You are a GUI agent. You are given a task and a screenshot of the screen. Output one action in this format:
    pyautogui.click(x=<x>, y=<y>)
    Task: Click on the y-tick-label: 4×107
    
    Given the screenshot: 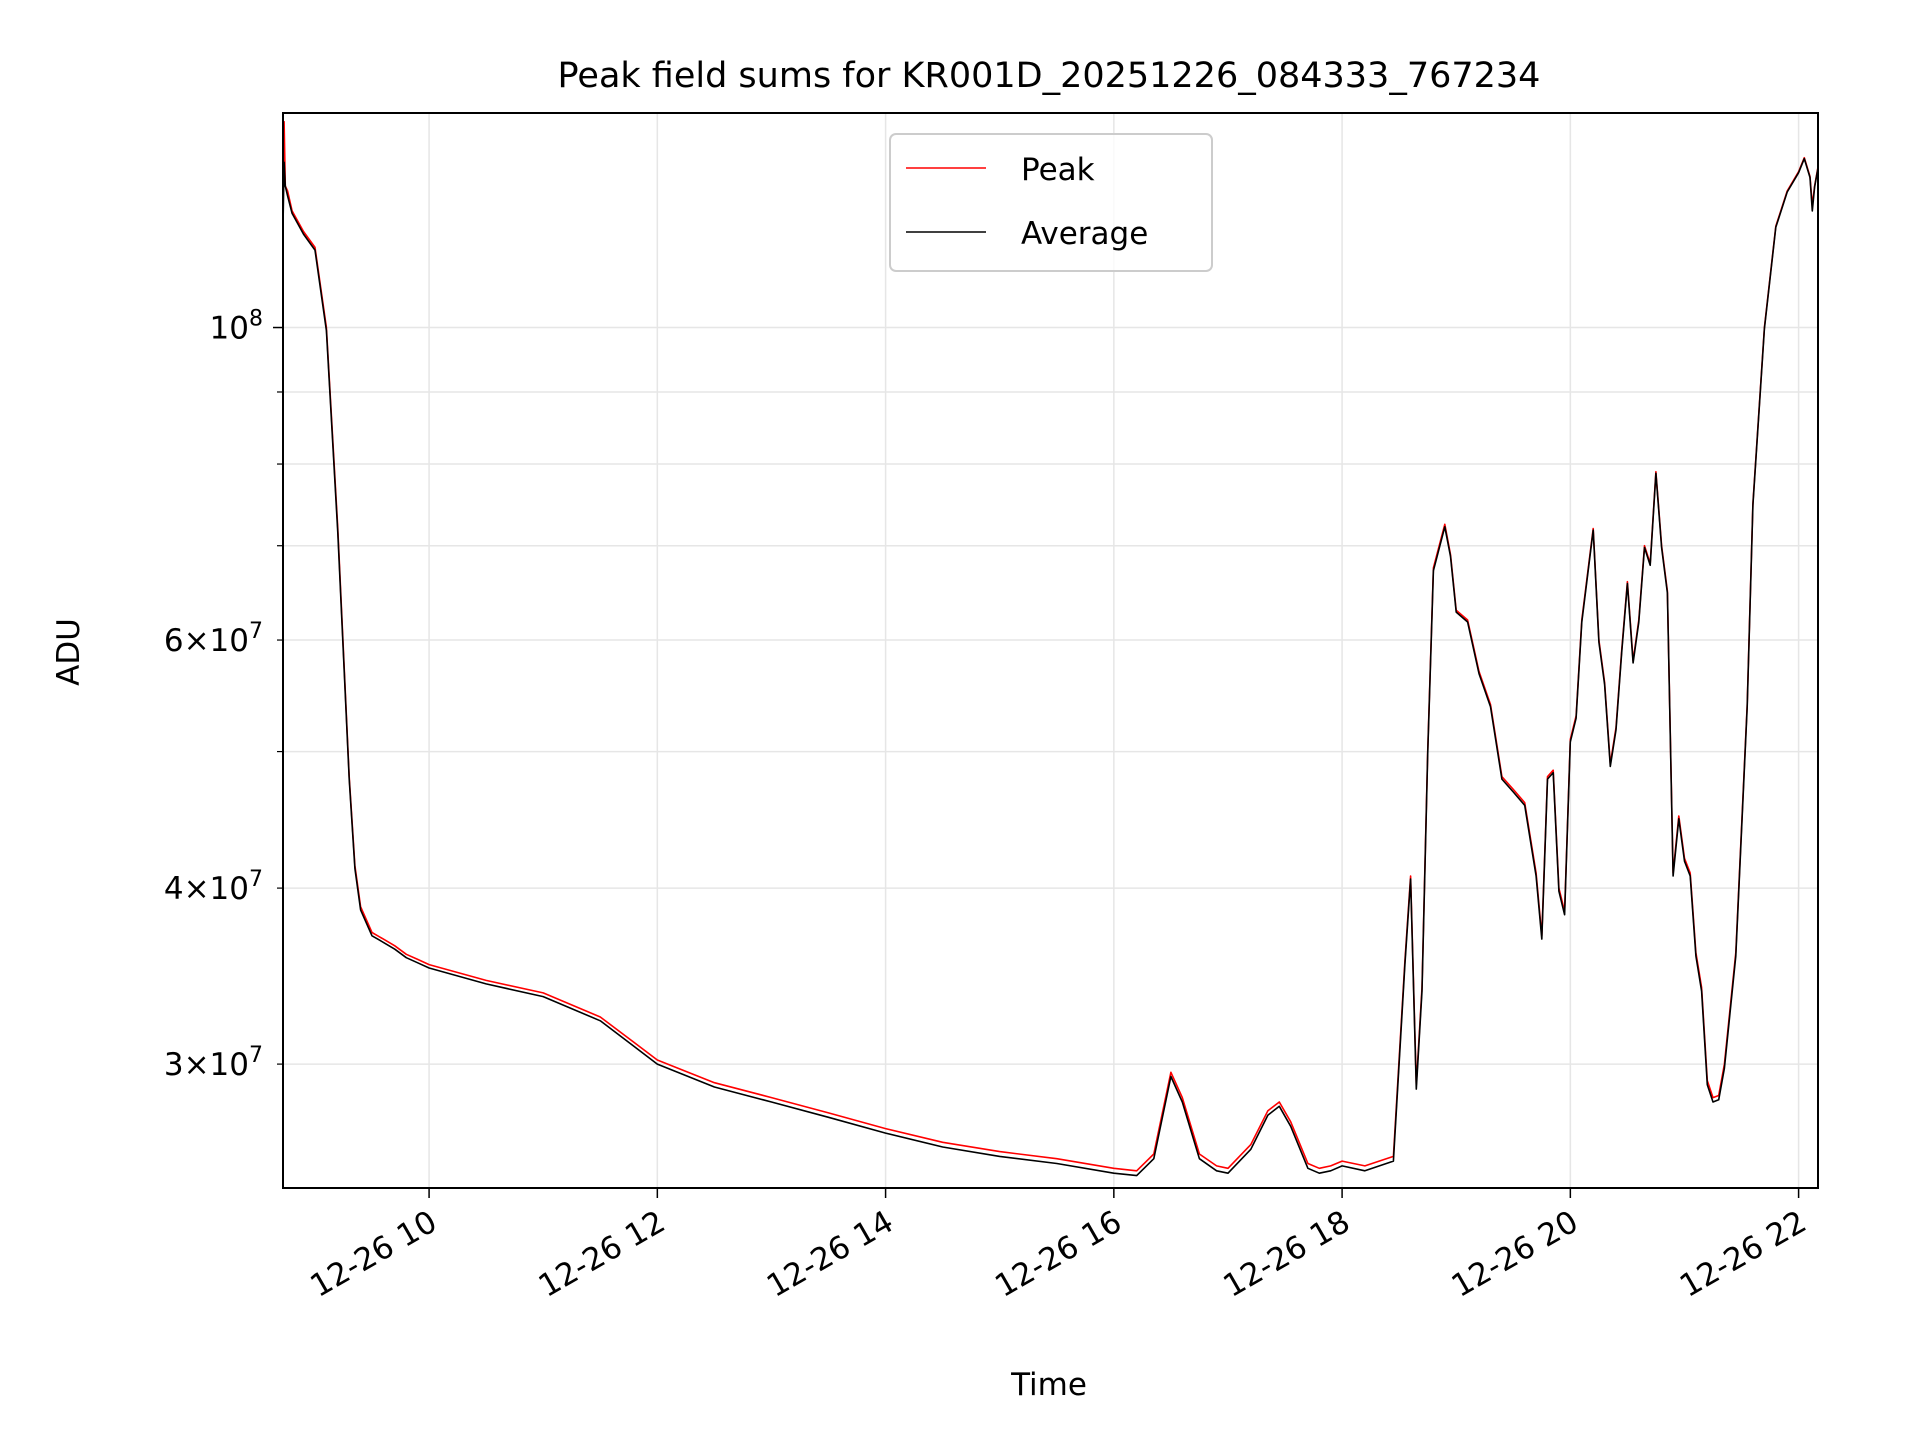 What is the action you would take?
    pyautogui.click(x=213, y=887)
    